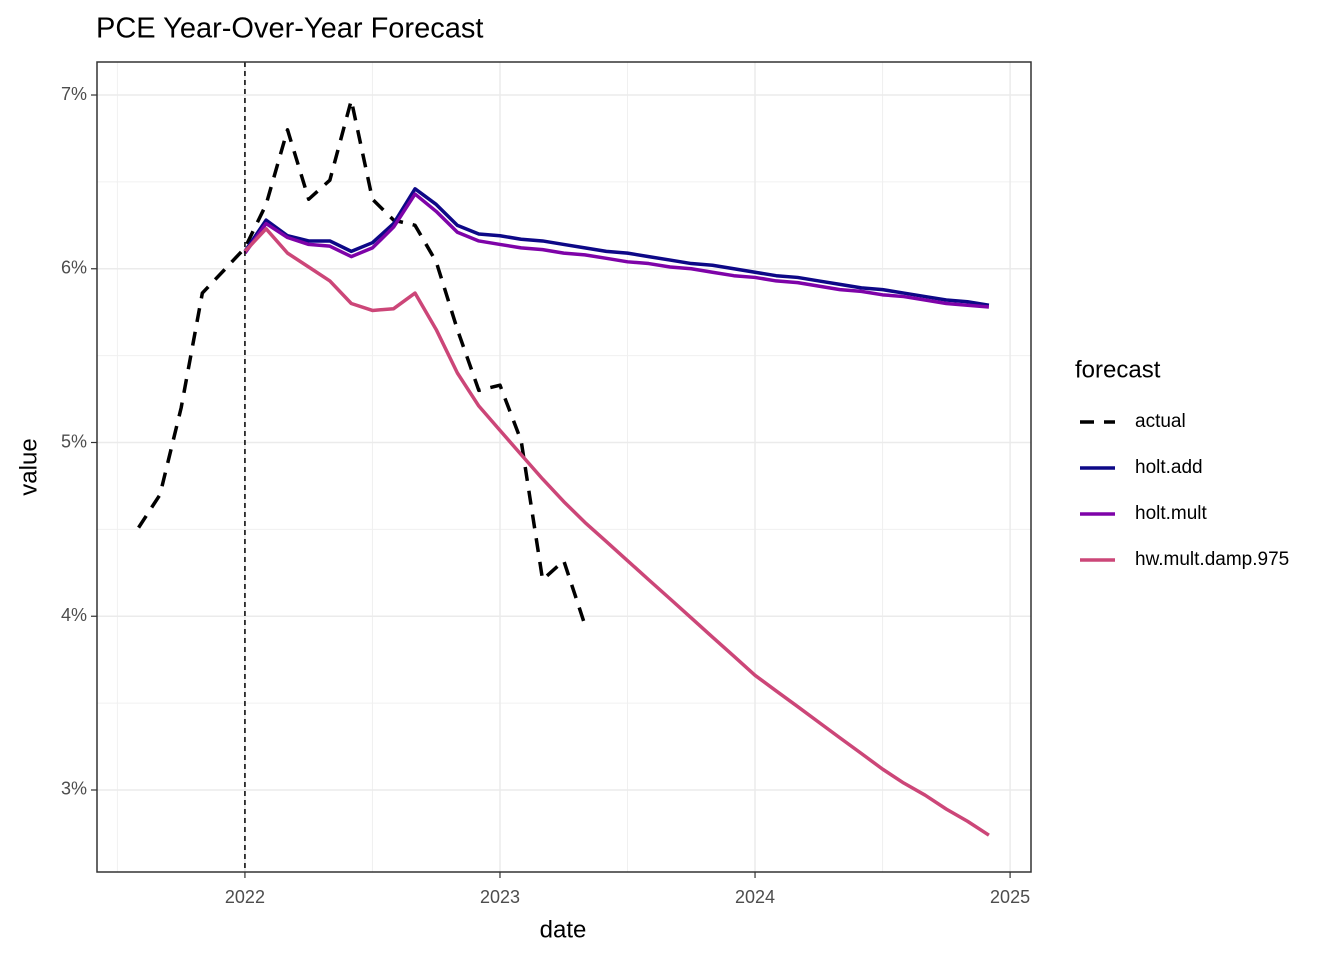 The image size is (1344, 965). What do you see at coordinates (74, 615) in the screenshot?
I see `y-tick-label: 4%` at bounding box center [74, 615].